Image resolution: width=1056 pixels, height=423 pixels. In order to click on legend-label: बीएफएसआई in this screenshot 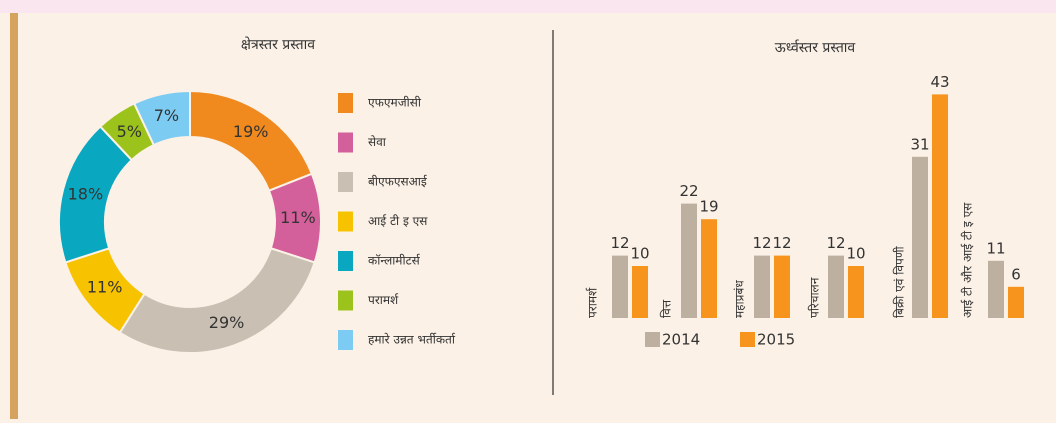, I will do `click(398, 182)`.